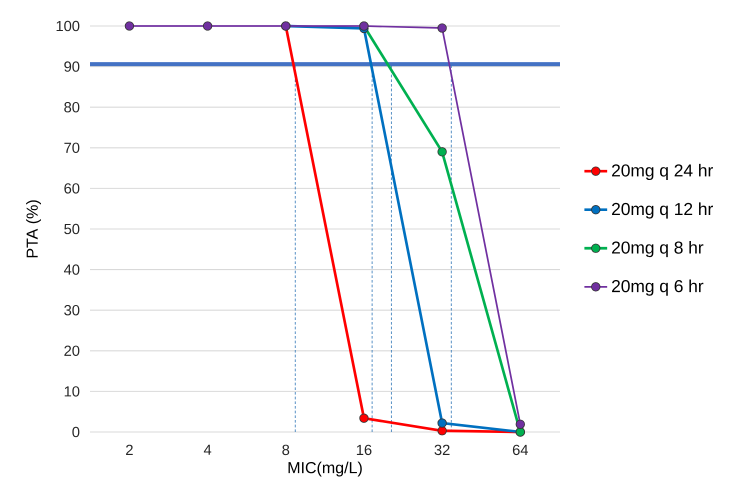  What do you see at coordinates (72, 310) in the screenshot?
I see `y-tick-label: 30` at bounding box center [72, 310].